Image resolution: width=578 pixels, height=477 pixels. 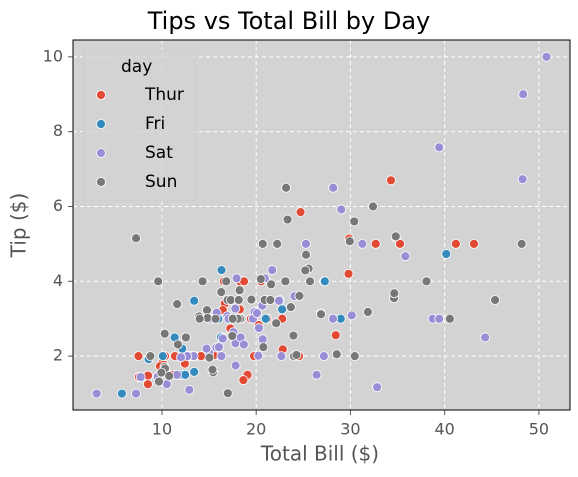 What do you see at coordinates (161, 182) in the screenshot?
I see `legend-label: Sun` at bounding box center [161, 182].